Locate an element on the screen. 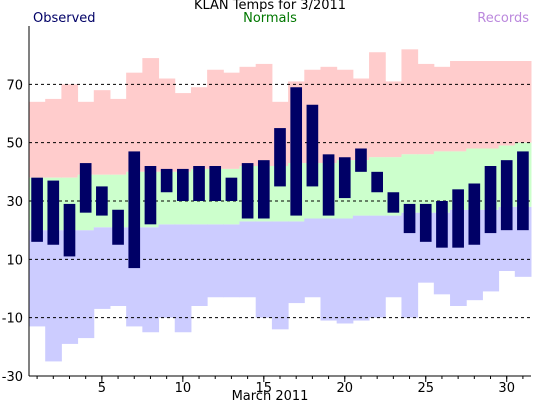 This screenshot has height=406, width=540. x-axis-label: March 2011 is located at coordinates (270, 396).